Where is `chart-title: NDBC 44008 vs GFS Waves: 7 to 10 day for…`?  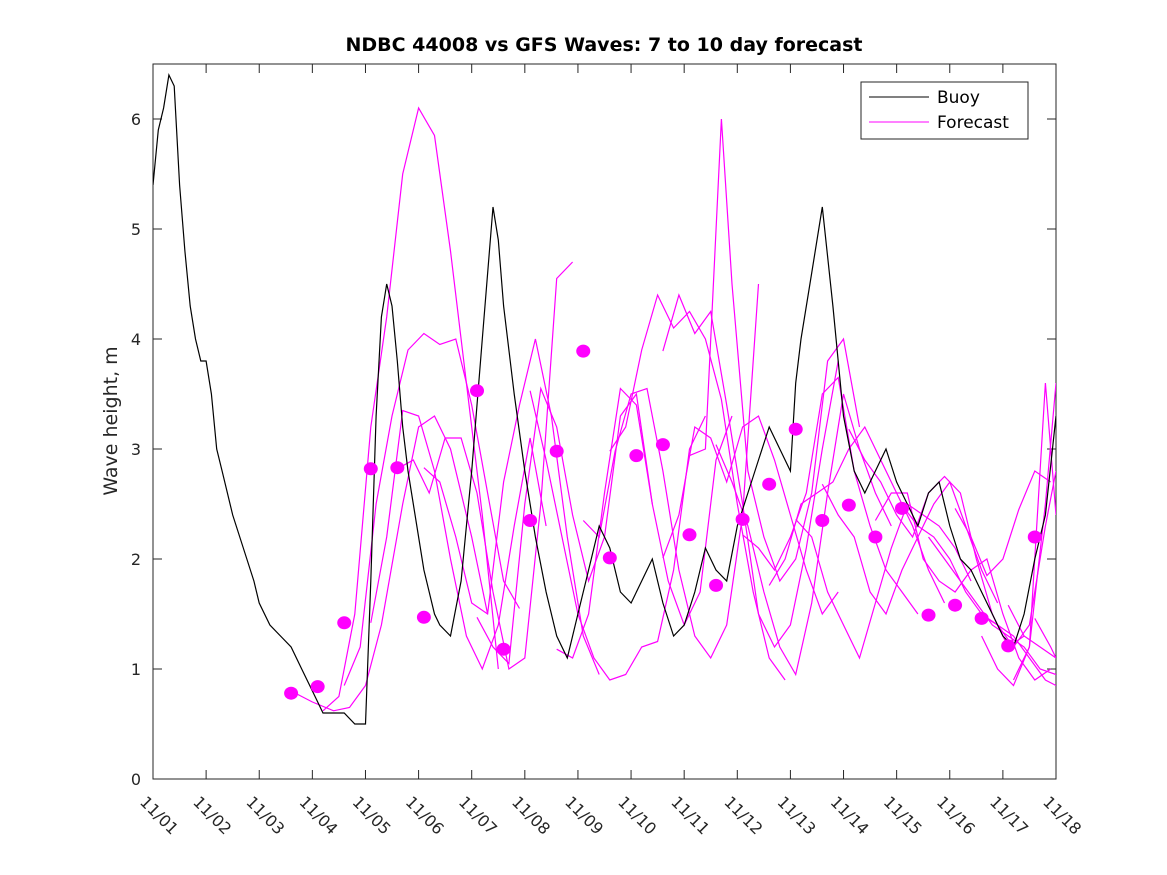
chart-title: NDBC 44008 vs GFS Waves: 7 to 10 day for… is located at coordinates (603, 45).